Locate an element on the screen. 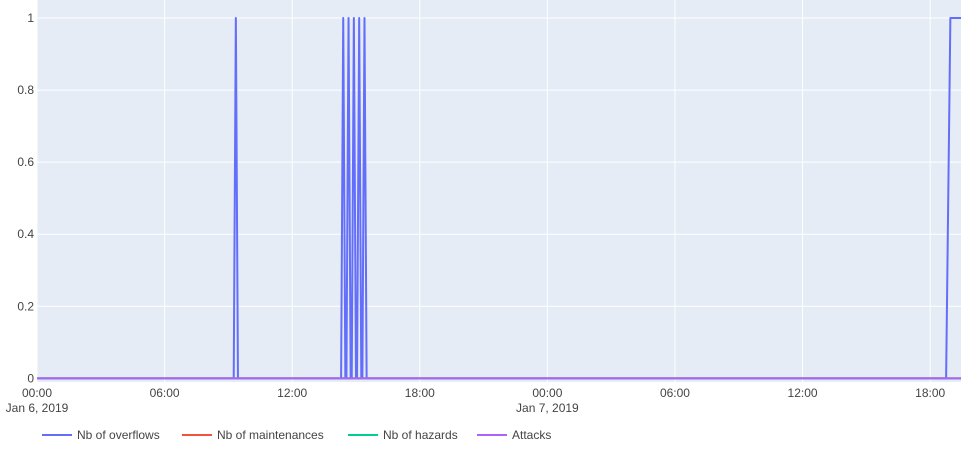  x-tick-date-label: Jan 7, 2019 is located at coordinates (547, 408).